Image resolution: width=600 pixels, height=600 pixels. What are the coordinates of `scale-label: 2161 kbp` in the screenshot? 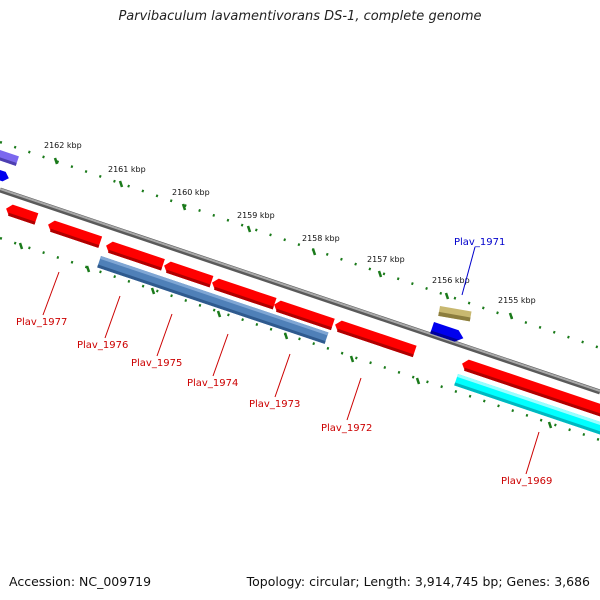 It's located at (127, 169).